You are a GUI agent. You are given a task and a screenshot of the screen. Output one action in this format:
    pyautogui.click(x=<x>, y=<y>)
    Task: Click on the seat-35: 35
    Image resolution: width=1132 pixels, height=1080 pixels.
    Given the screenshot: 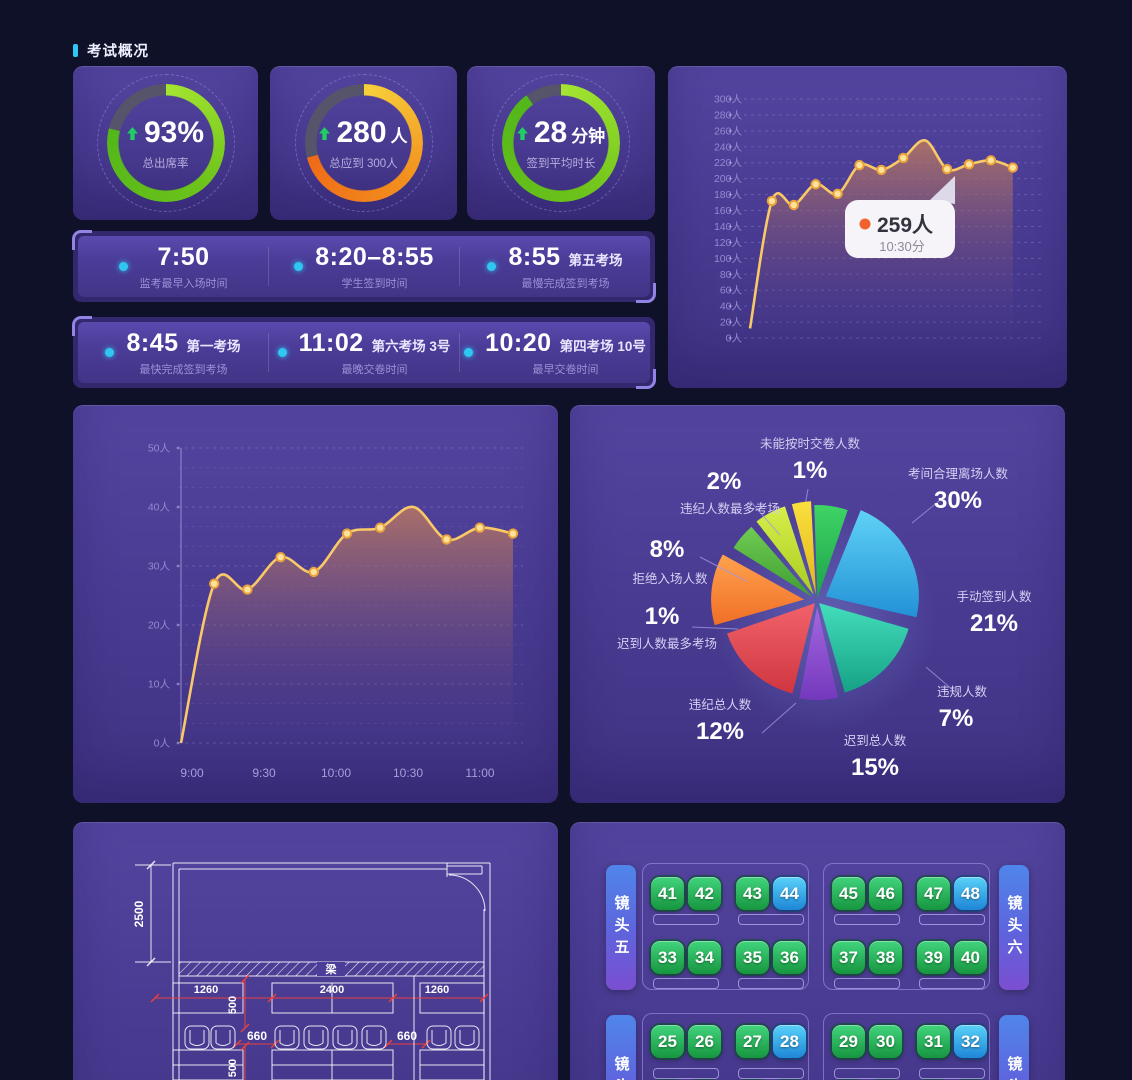 What is the action you would take?
    pyautogui.click(x=752, y=957)
    